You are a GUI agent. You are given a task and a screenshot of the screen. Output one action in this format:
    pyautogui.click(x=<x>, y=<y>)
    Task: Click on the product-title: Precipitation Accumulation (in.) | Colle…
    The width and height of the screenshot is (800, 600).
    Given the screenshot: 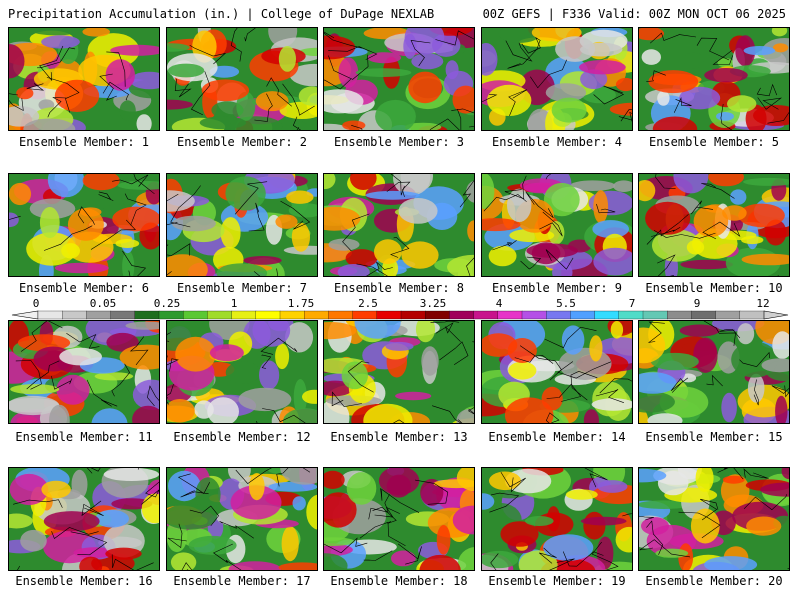 What is the action you would take?
    pyautogui.click(x=221, y=14)
    